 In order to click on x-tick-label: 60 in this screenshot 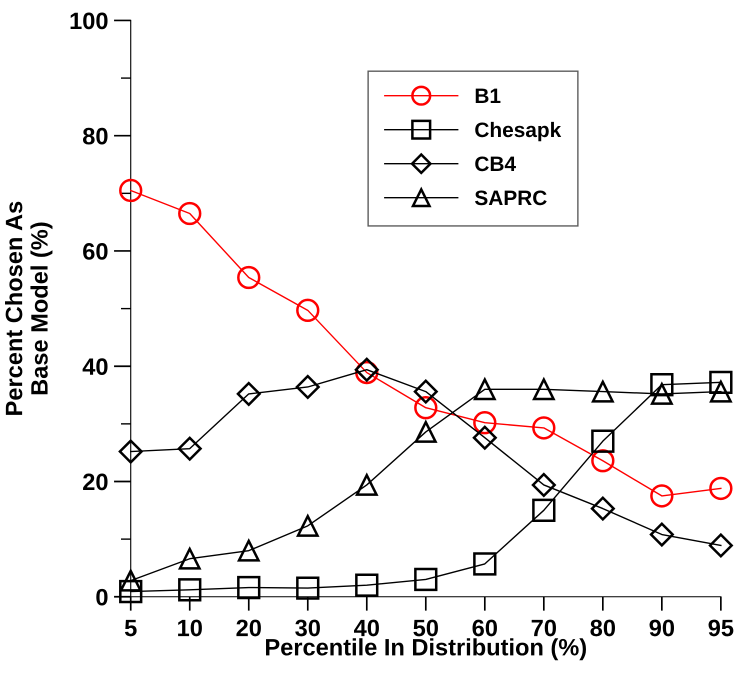, I will do `click(484, 628)`.